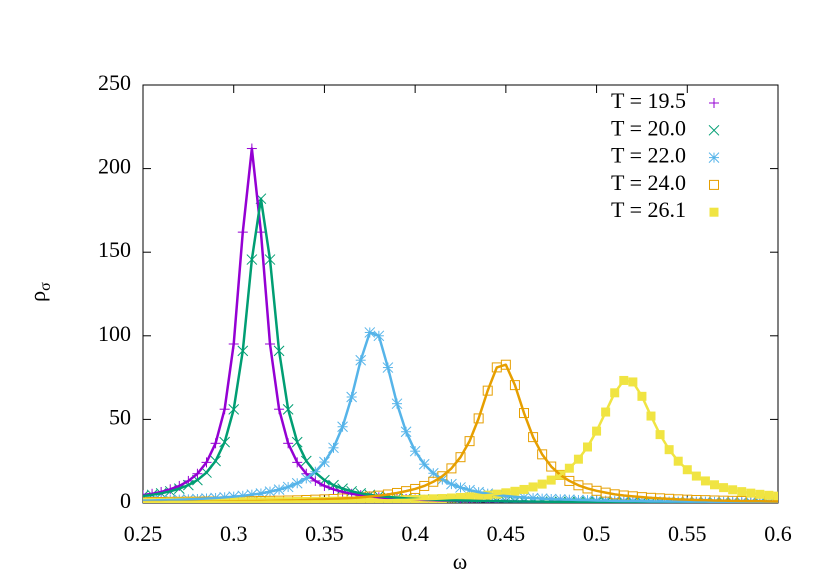 The image size is (830, 581). What do you see at coordinates (114, 333) in the screenshot?
I see `y-tick-label: 100` at bounding box center [114, 333].